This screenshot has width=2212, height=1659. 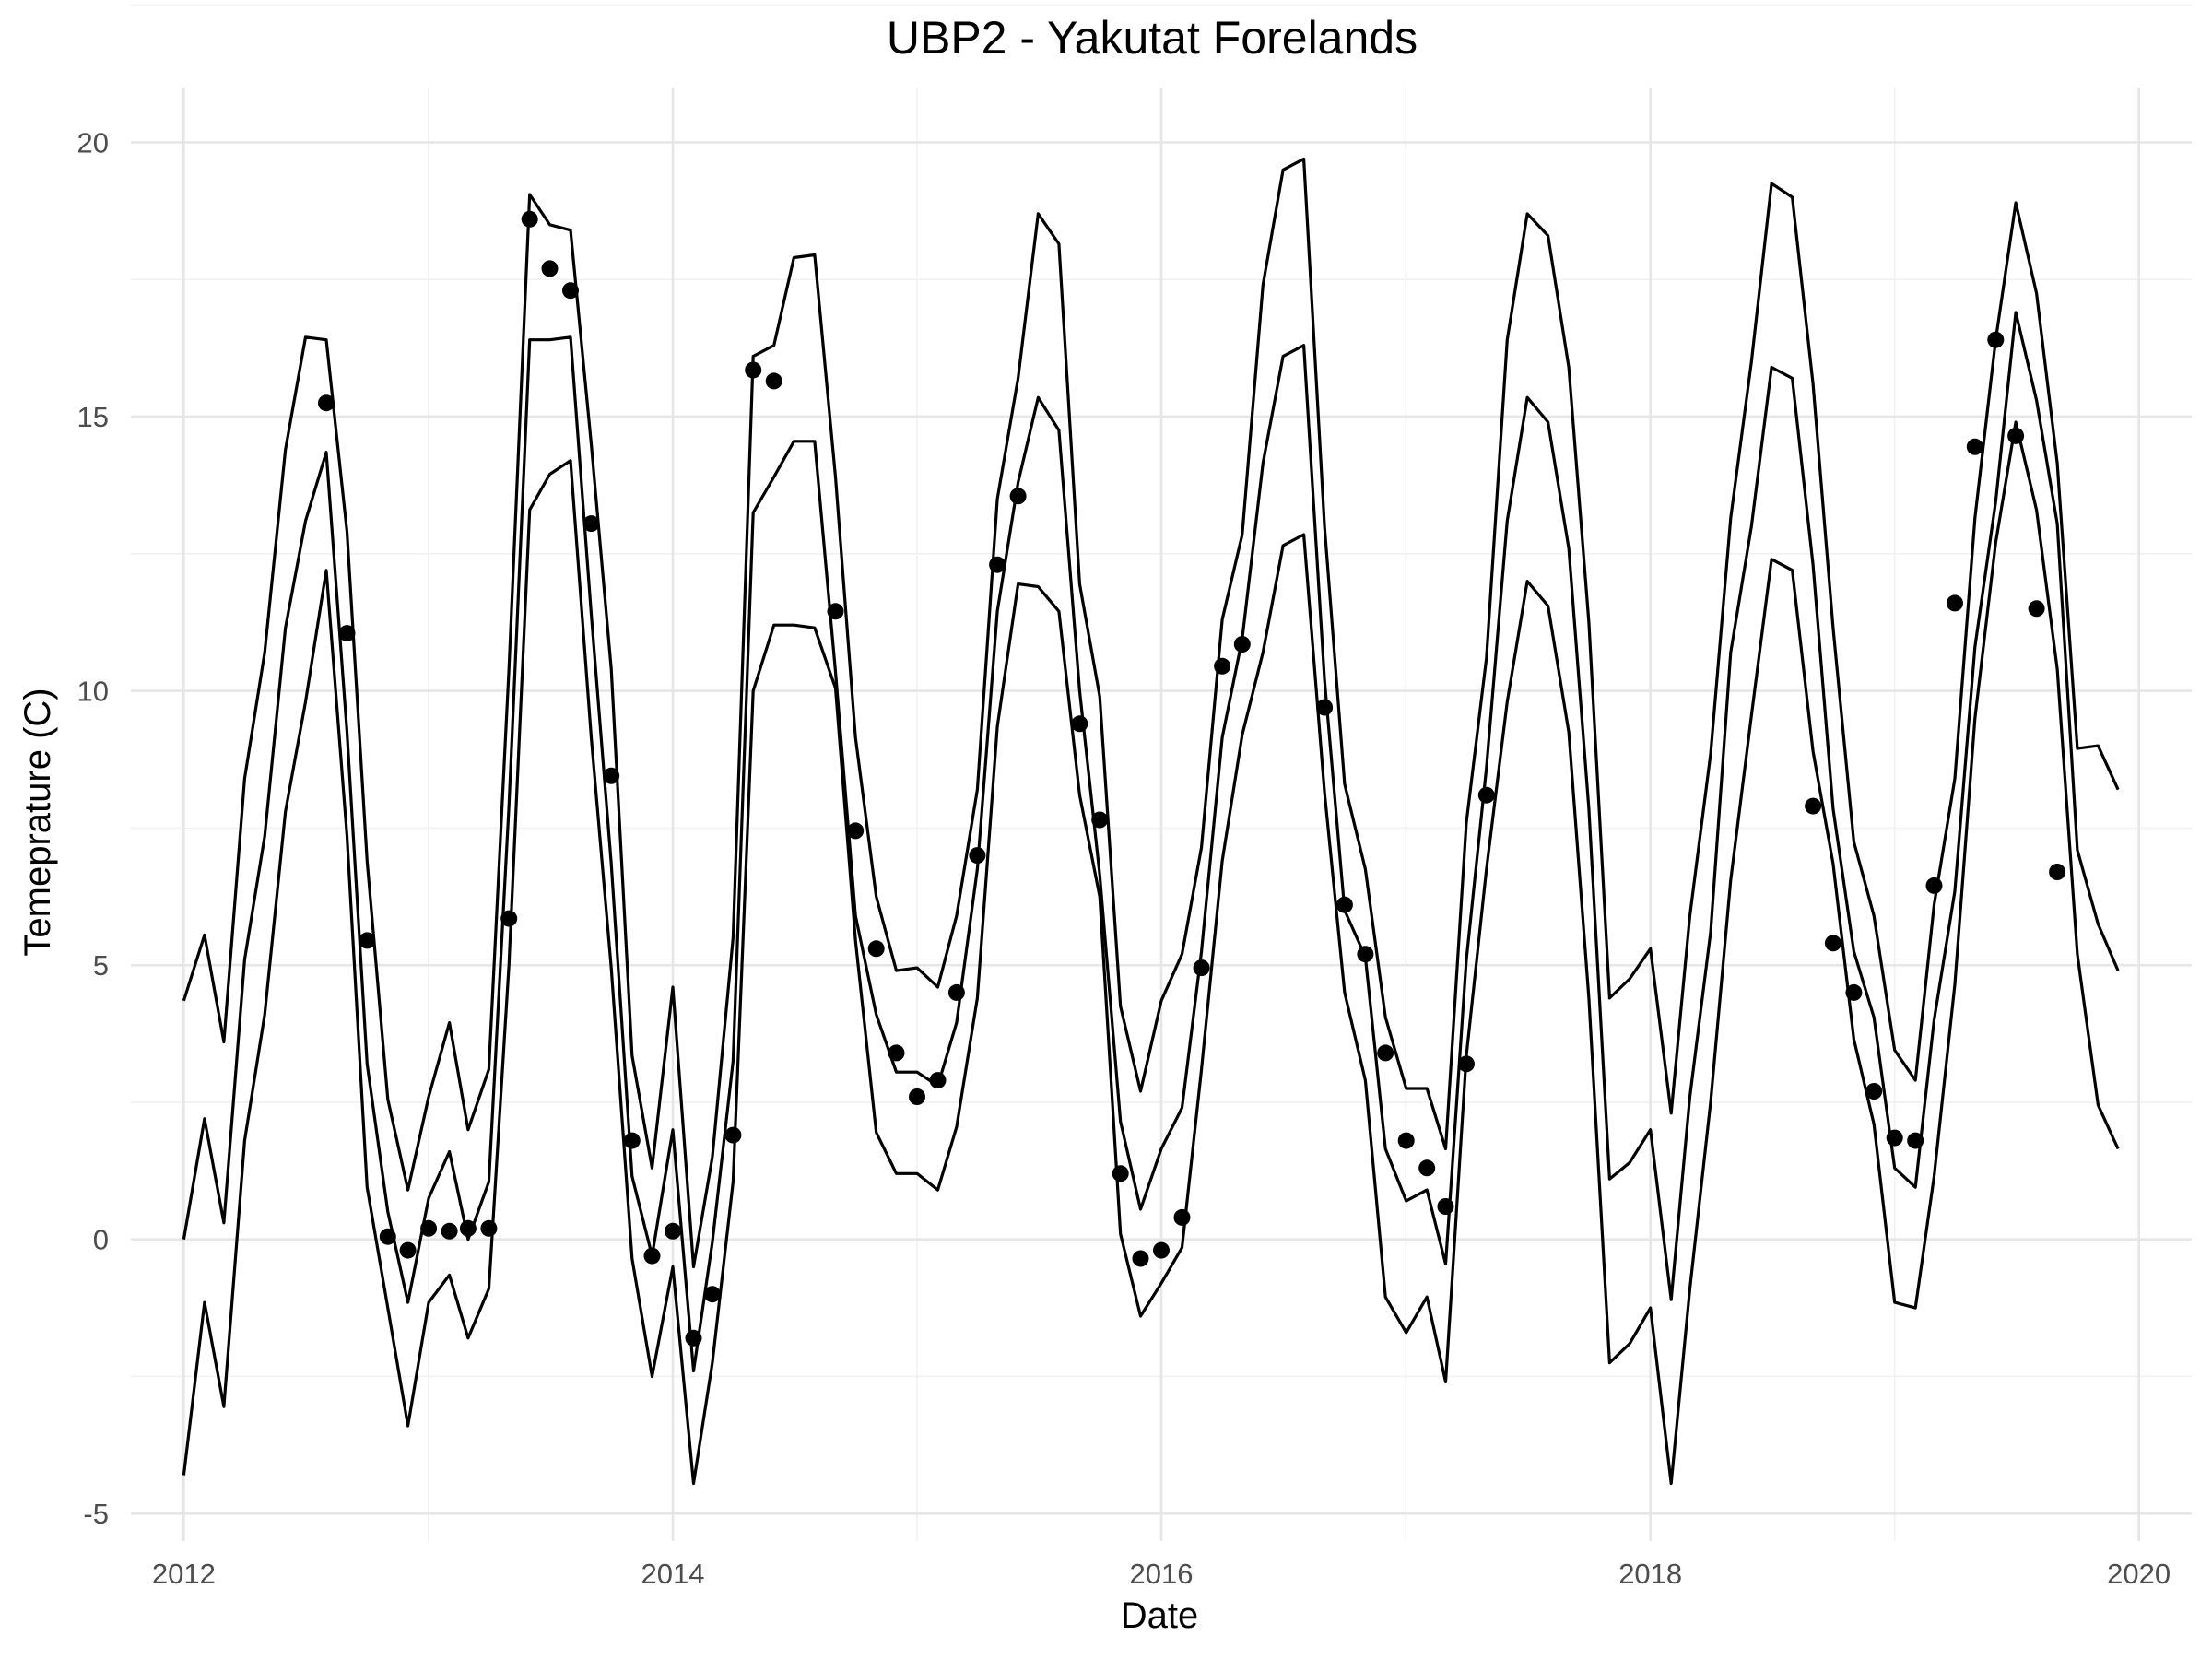 I want to click on x-tick-label: 2020, so click(x=2139, y=1574).